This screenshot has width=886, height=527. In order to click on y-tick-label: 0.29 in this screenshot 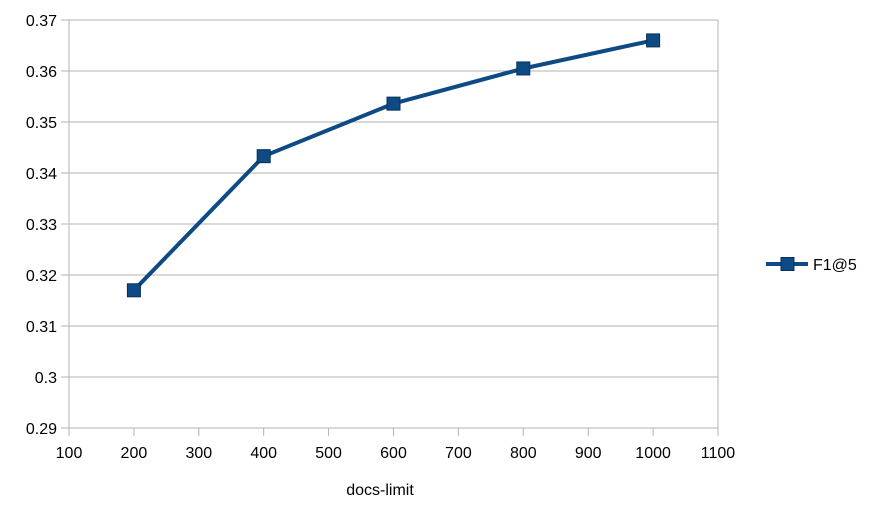, I will do `click(41, 429)`.